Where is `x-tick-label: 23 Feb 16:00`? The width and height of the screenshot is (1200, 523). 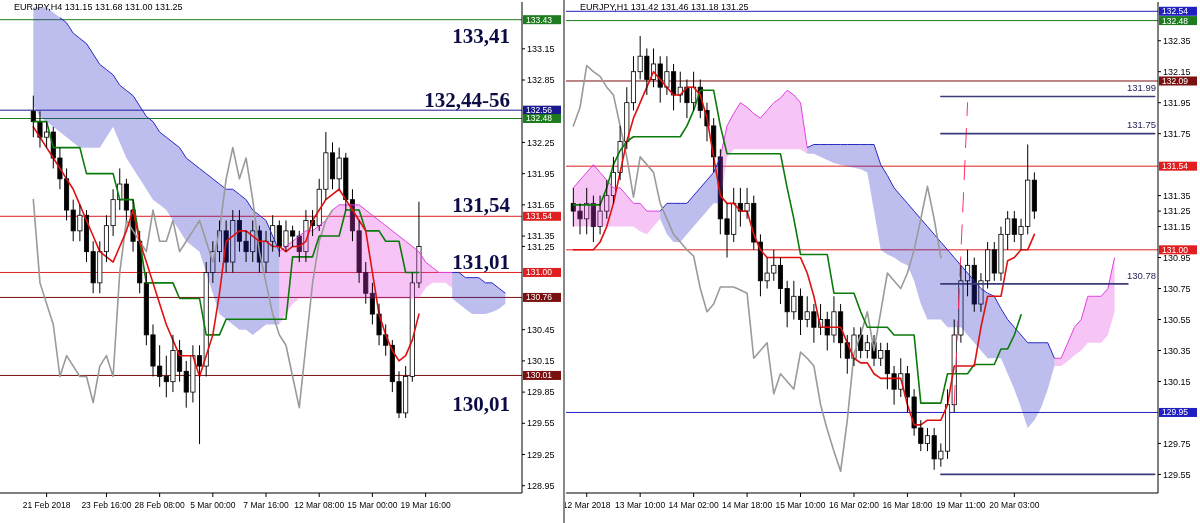 x-tick-label: 23 Feb 16:00 is located at coordinates (106, 505).